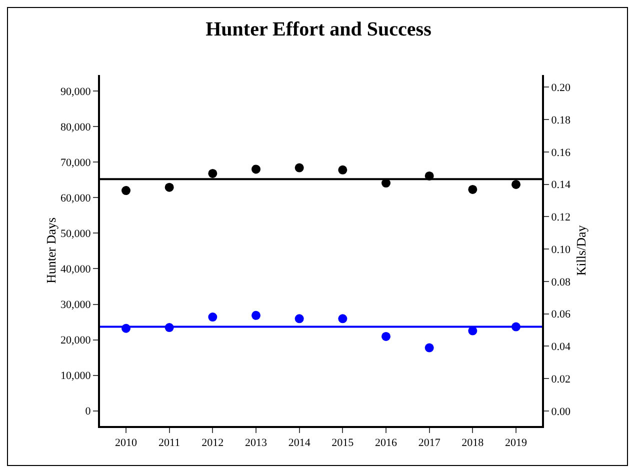 The width and height of the screenshot is (637, 476). Describe the element at coordinates (76, 376) in the screenshot. I see `y-tick-label: 10,000` at that location.